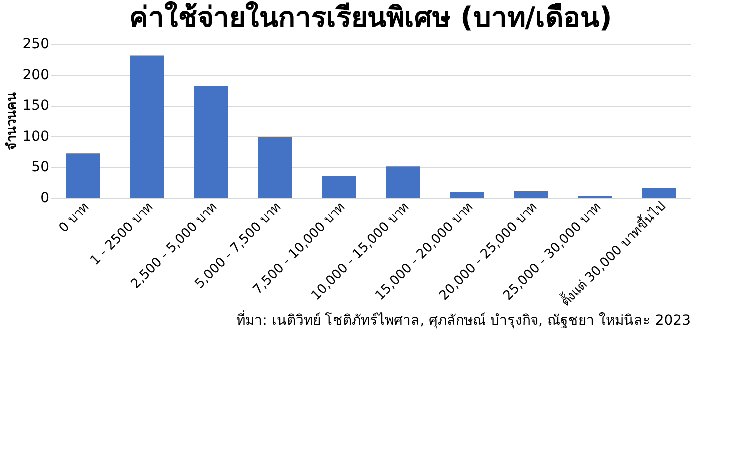 Image resolution: width=754 pixels, height=459 pixels. What do you see at coordinates (36, 75) in the screenshot?
I see `y-tick-label: 200` at bounding box center [36, 75].